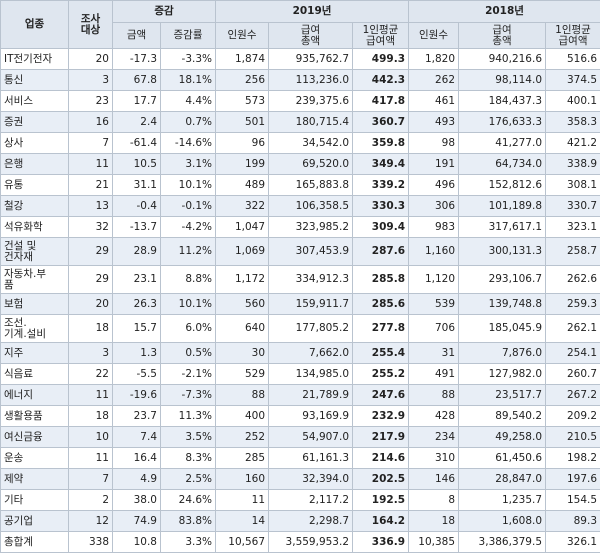 The width and height of the screenshot is (600, 553). I want to click on value-cell: 11.2%, so click(188, 251).